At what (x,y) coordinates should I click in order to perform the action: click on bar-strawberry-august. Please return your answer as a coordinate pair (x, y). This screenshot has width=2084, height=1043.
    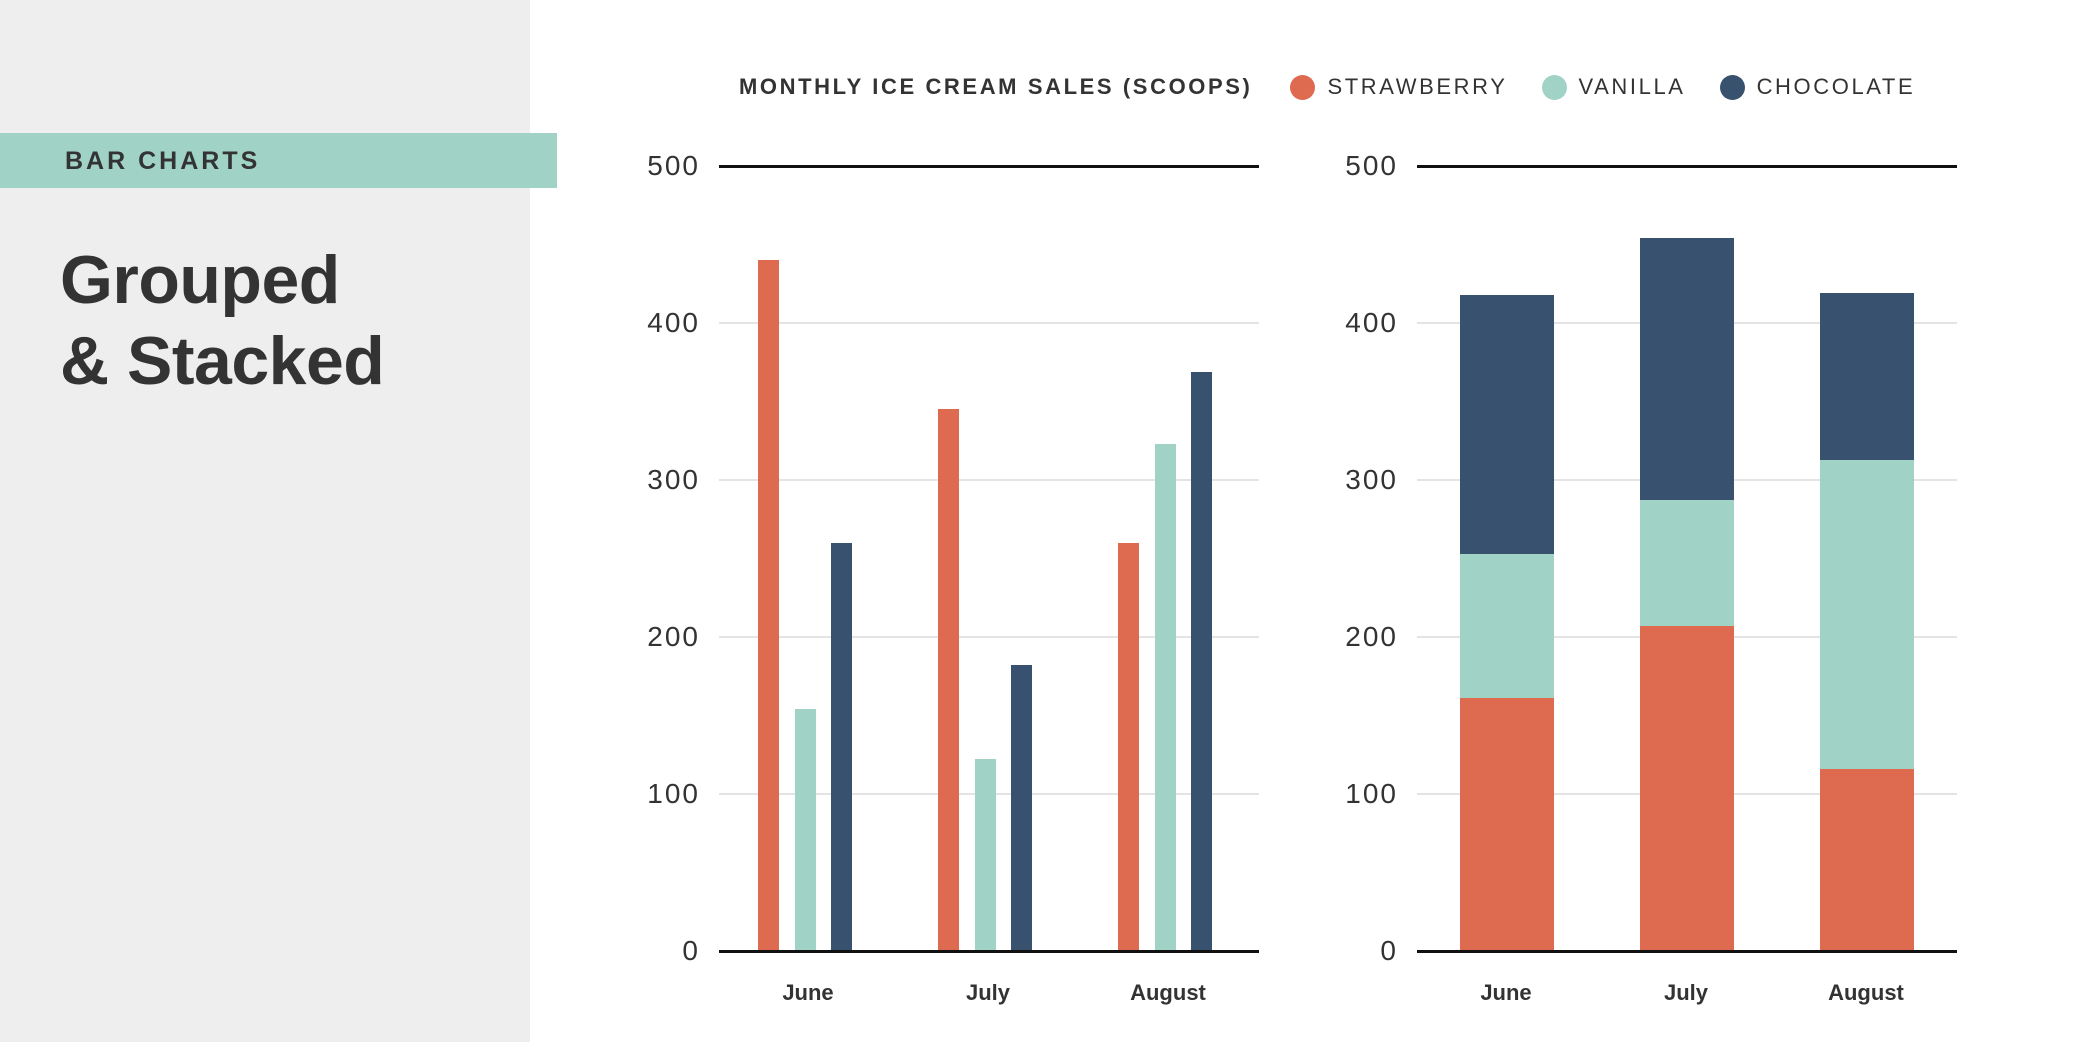
    Looking at the image, I should click on (1128, 746).